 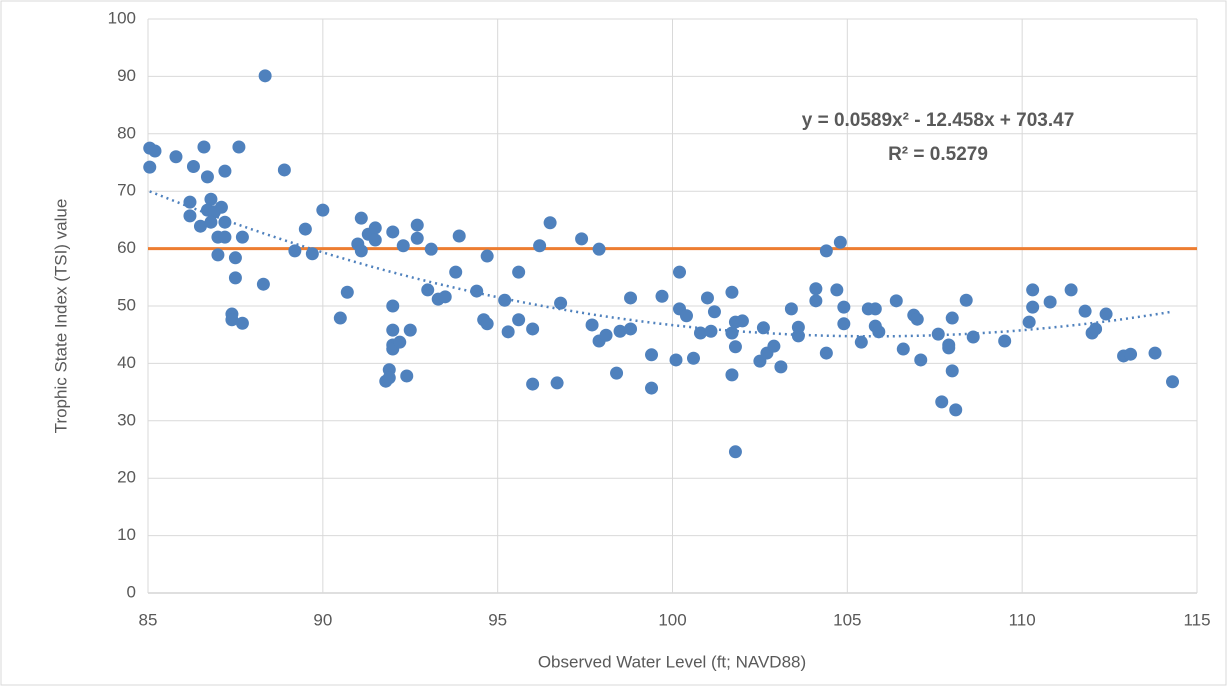 What do you see at coordinates (126, 362) in the screenshot?
I see `y-tick-label: 40` at bounding box center [126, 362].